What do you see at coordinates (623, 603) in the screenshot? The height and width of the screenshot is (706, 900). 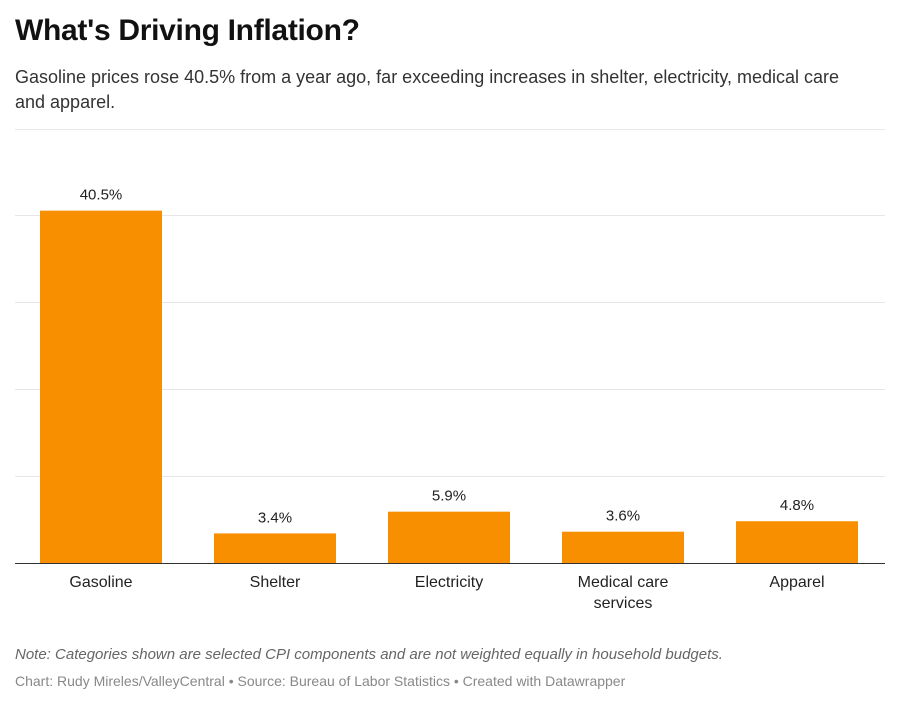 I see `category-label-3-line-1: services` at bounding box center [623, 603].